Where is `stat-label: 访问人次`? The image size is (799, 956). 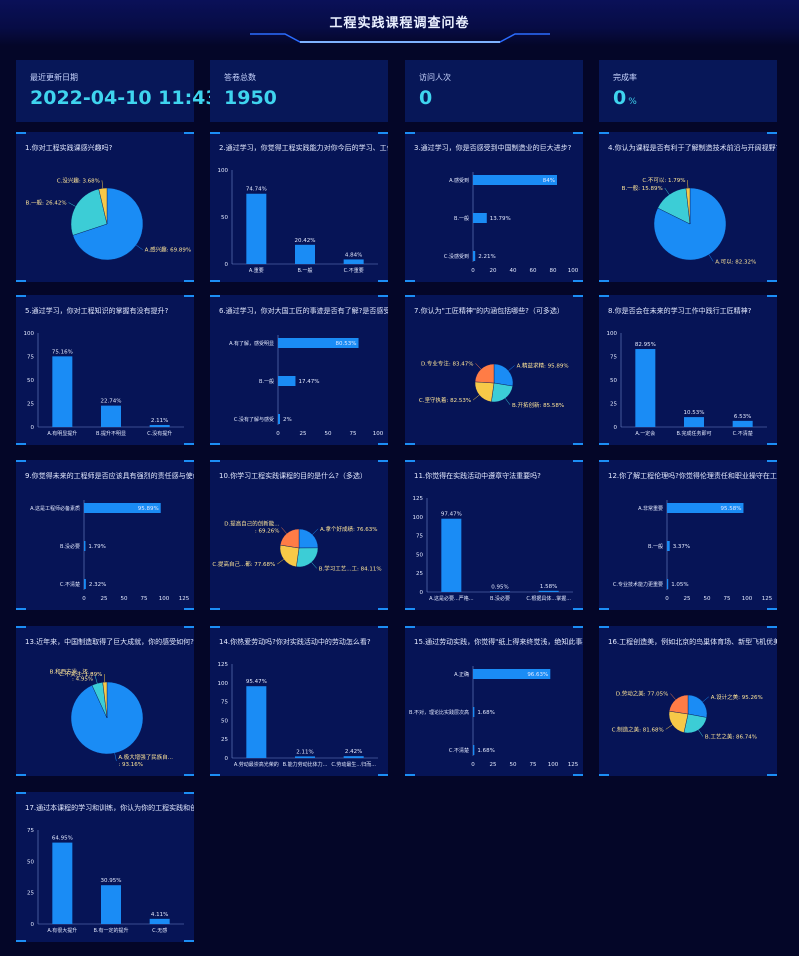 stat-label: 访问人次 is located at coordinates (435, 77).